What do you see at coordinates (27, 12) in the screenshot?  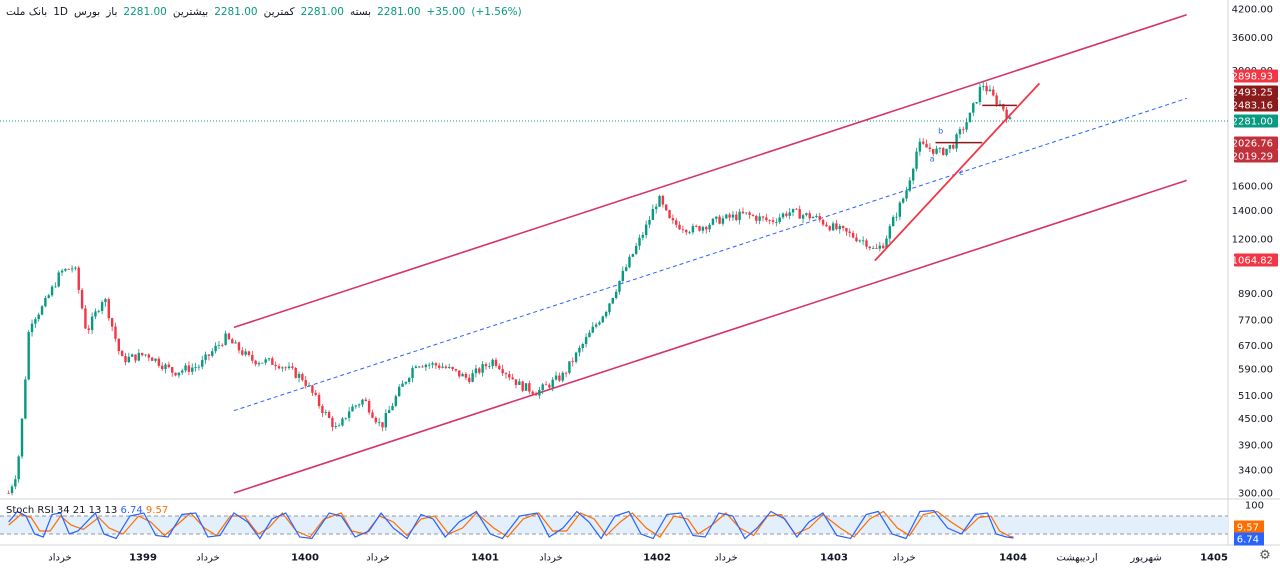 I see `legend-symbol: بانک ملت` at bounding box center [27, 12].